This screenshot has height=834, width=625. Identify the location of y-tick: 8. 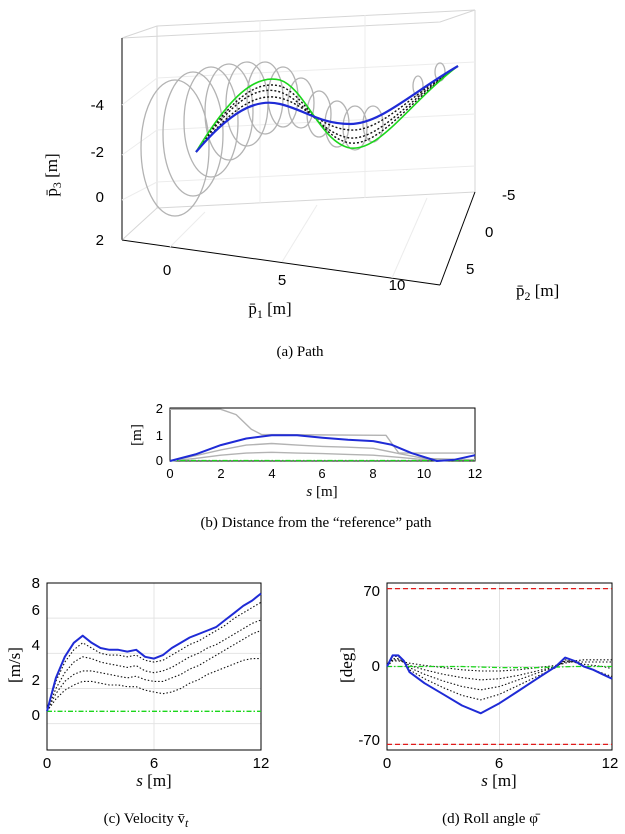
(36, 583).